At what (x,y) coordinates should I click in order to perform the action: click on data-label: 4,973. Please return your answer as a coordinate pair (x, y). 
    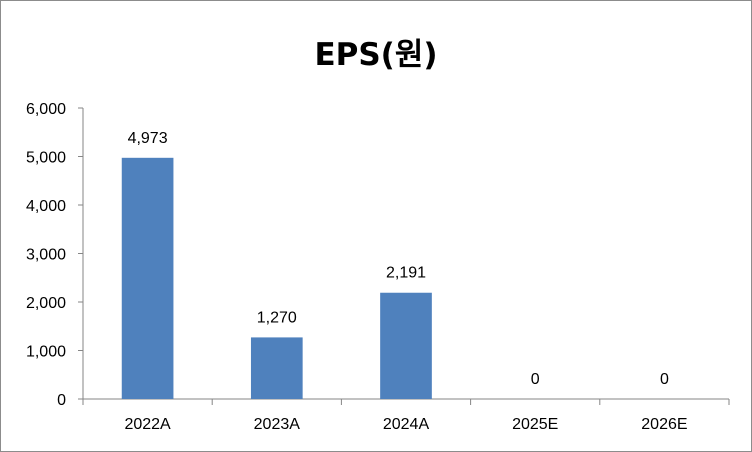
    Looking at the image, I should click on (148, 138).